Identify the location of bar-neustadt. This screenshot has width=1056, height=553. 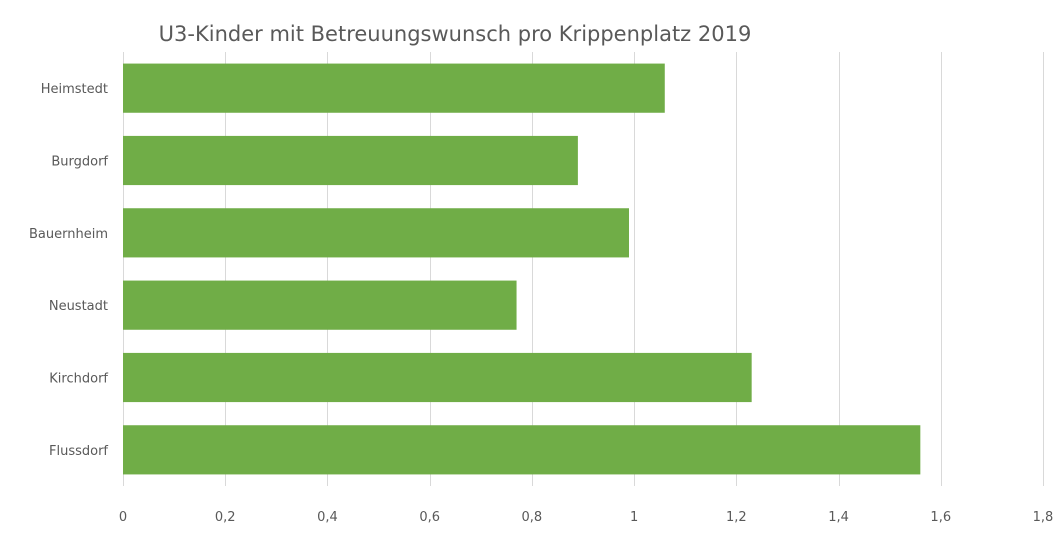
(320, 305).